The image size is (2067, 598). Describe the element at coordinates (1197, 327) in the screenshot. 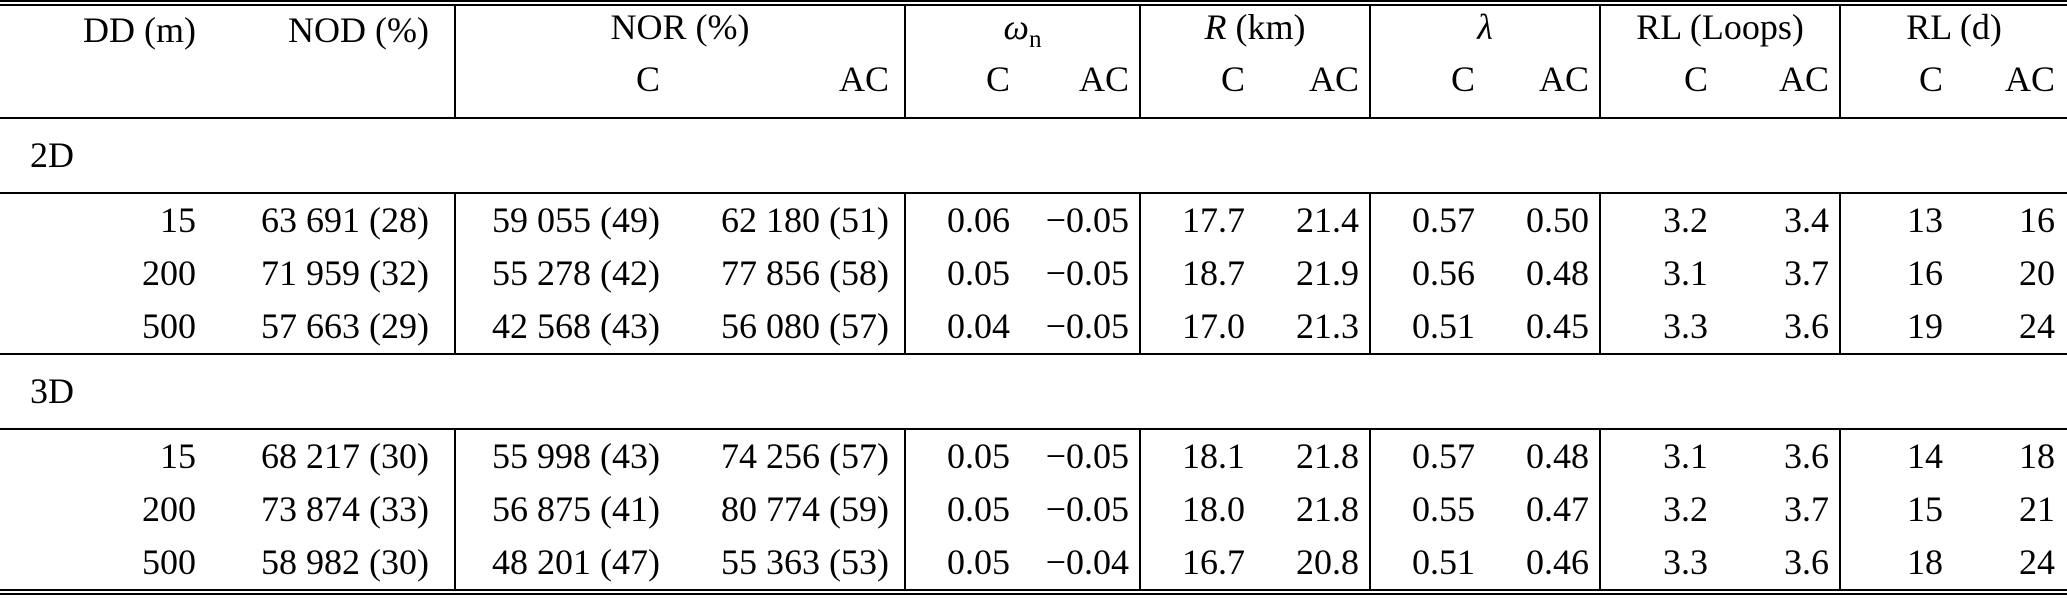

I see `table-cell: 17.0` at that location.